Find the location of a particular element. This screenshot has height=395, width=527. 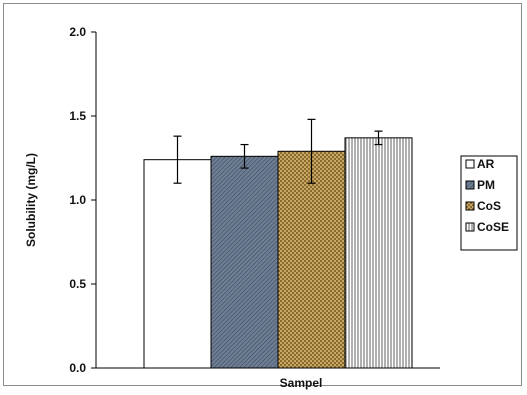

y-tick-label: 1.5 is located at coordinates (77, 116).